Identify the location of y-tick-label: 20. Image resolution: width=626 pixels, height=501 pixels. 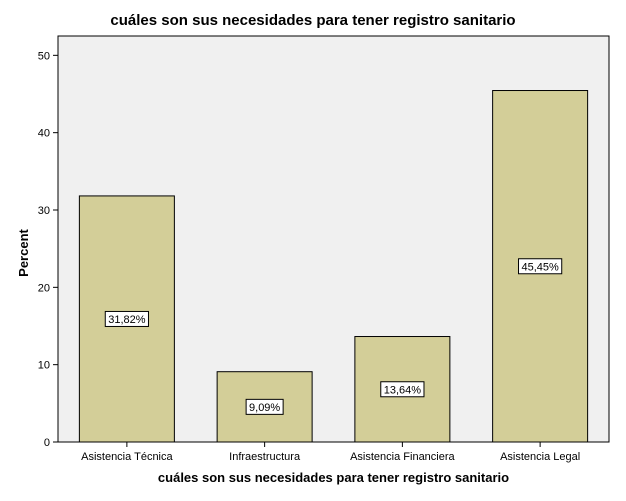
(44, 288).